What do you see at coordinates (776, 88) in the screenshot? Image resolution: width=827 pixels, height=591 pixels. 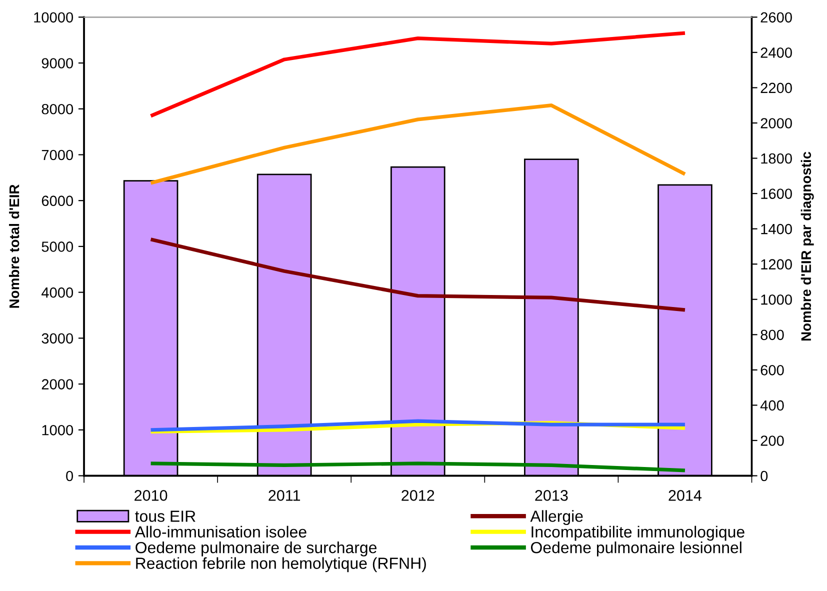 I see `y2-tick-label: 2200` at bounding box center [776, 88].